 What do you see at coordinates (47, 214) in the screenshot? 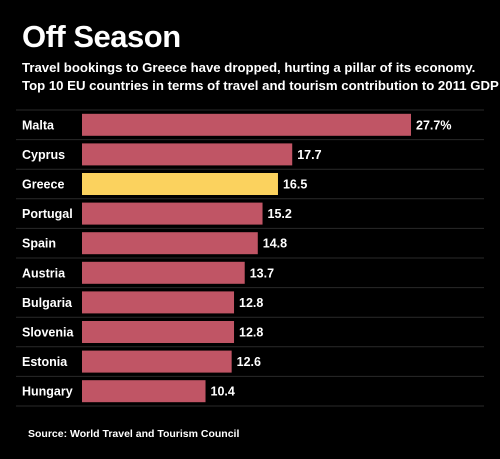
I see `category-label: Portugal` at bounding box center [47, 214].